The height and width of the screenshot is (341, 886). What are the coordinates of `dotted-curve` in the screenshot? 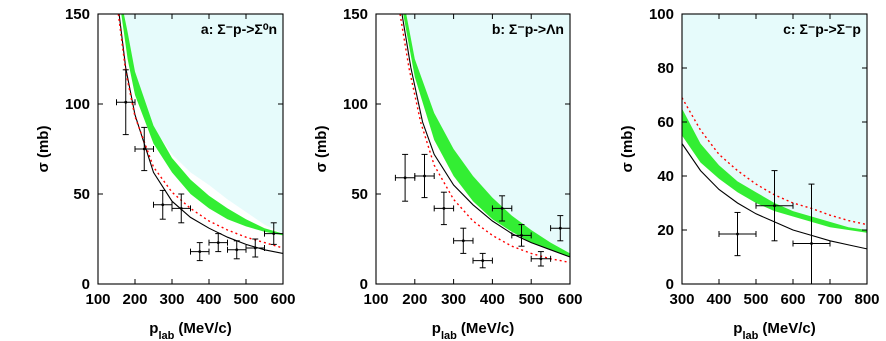 It's located at (484, 139).